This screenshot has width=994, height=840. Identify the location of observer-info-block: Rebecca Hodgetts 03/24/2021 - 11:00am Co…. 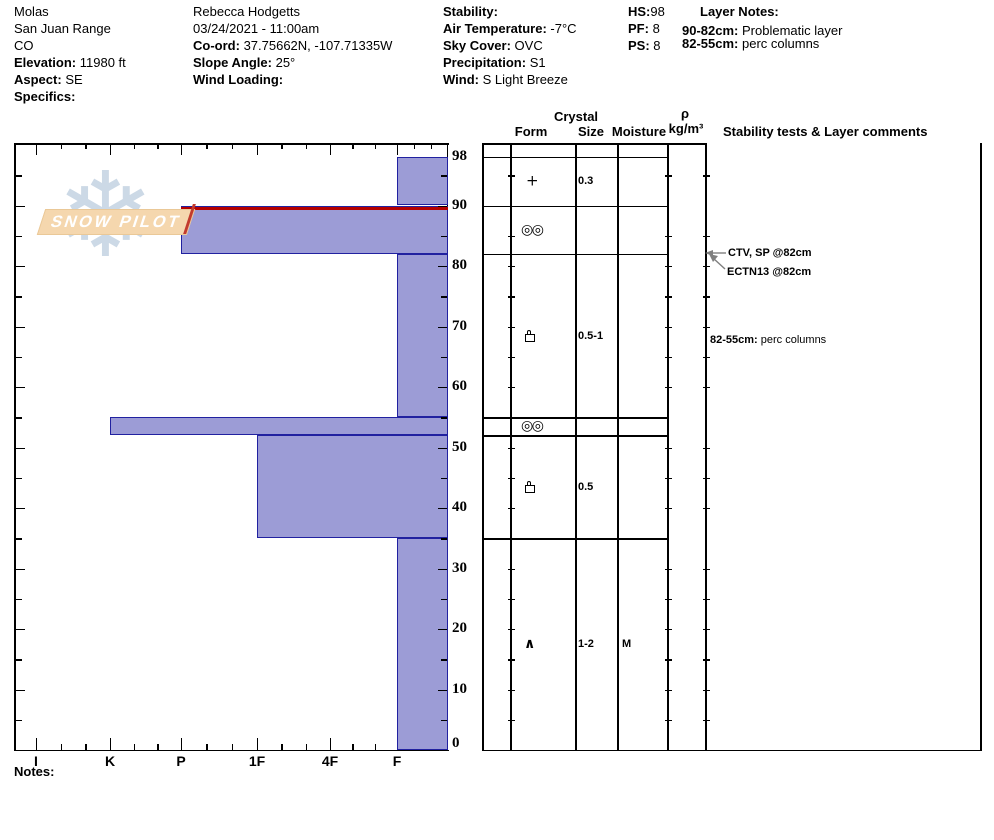
(292, 45).